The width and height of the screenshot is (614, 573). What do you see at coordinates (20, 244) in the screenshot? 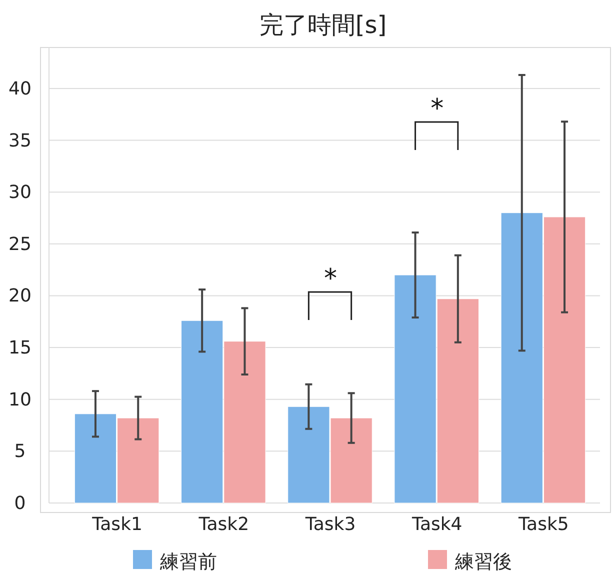
I see `y-tick-label: 25` at bounding box center [20, 244].